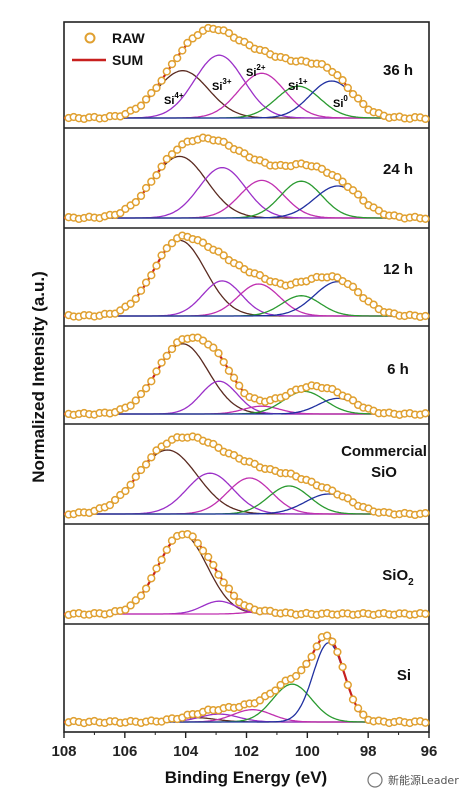 The image size is (469, 803). What do you see at coordinates (256, 86) in the screenshot?
I see `component-labels: Si4+ Si3+ Si2+ Si1+ Si0` at bounding box center [256, 86].